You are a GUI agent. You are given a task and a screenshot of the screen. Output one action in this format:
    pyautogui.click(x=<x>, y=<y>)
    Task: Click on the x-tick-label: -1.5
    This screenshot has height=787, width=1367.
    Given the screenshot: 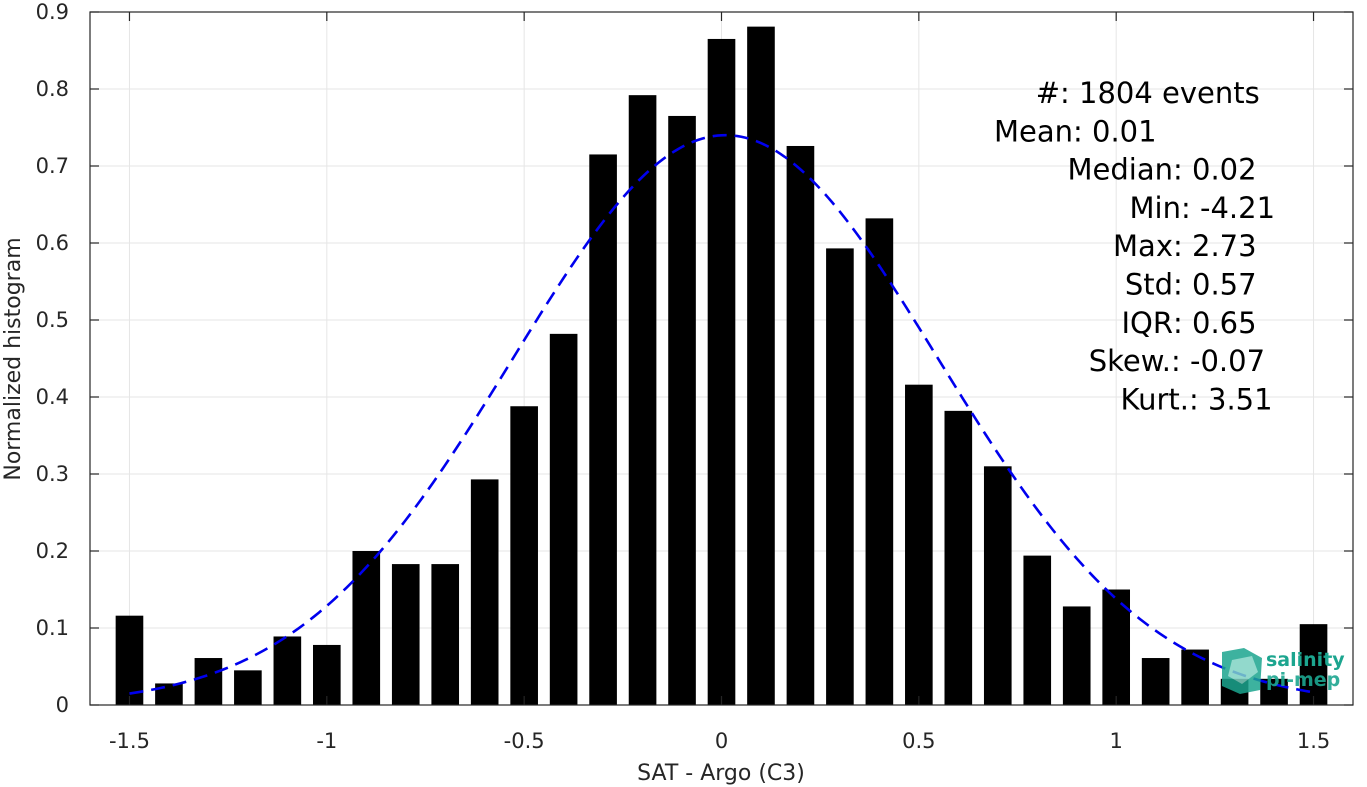 What is the action you would take?
    pyautogui.click(x=129, y=741)
    